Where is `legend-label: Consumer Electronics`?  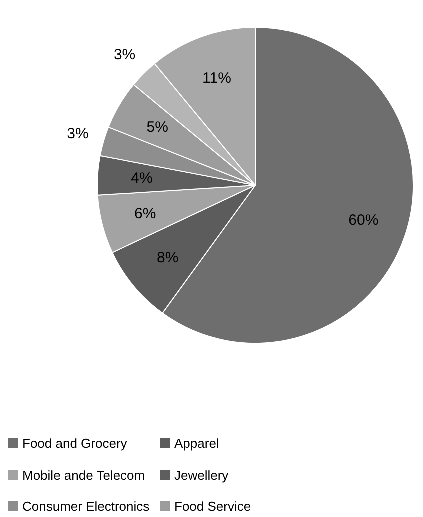
legend-label: Consumer Electronics is located at coordinates (86, 506).